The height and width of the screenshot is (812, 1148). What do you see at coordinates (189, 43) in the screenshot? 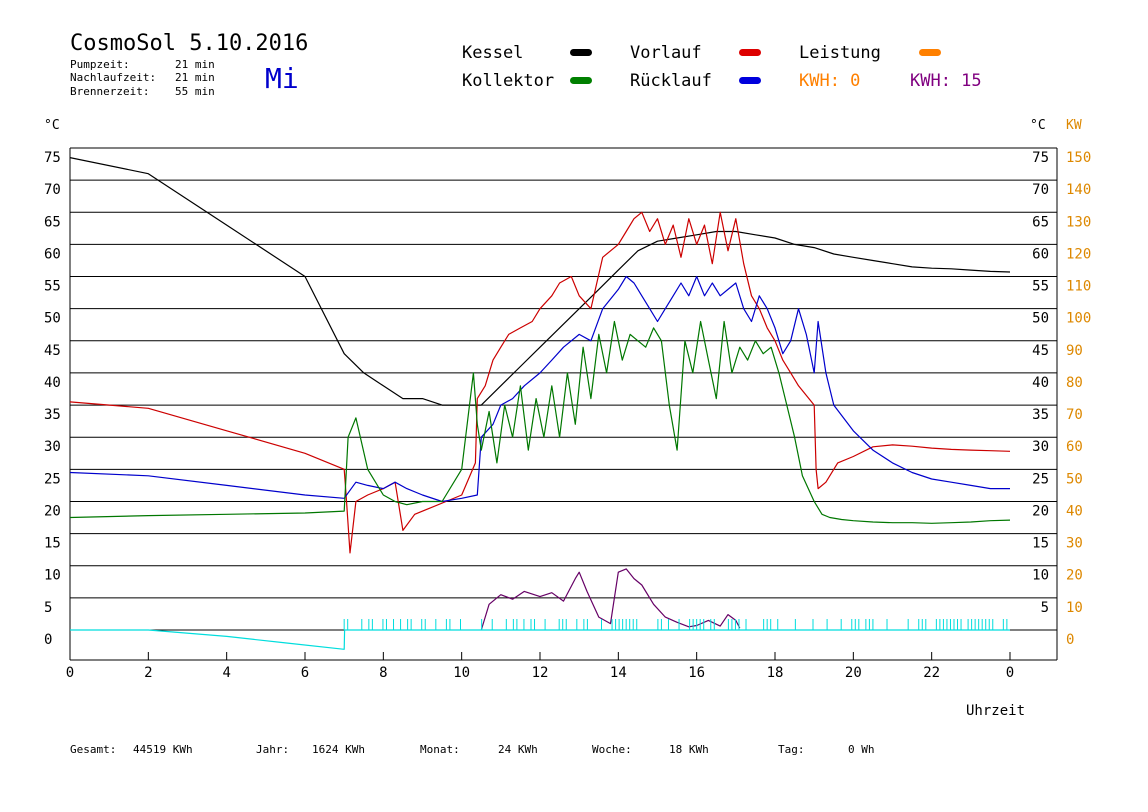
I see `chart-title: CosmoSol 5.10.2016` at bounding box center [189, 43].